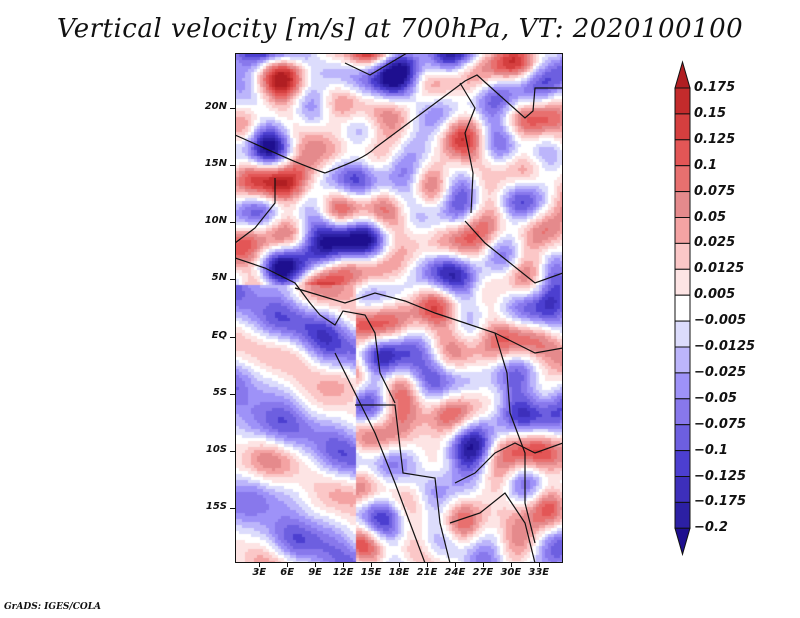 This screenshot has width=800, height=618. Describe the element at coordinates (725, 346) in the screenshot. I see `colorbar-label: −0.0125` at that location.